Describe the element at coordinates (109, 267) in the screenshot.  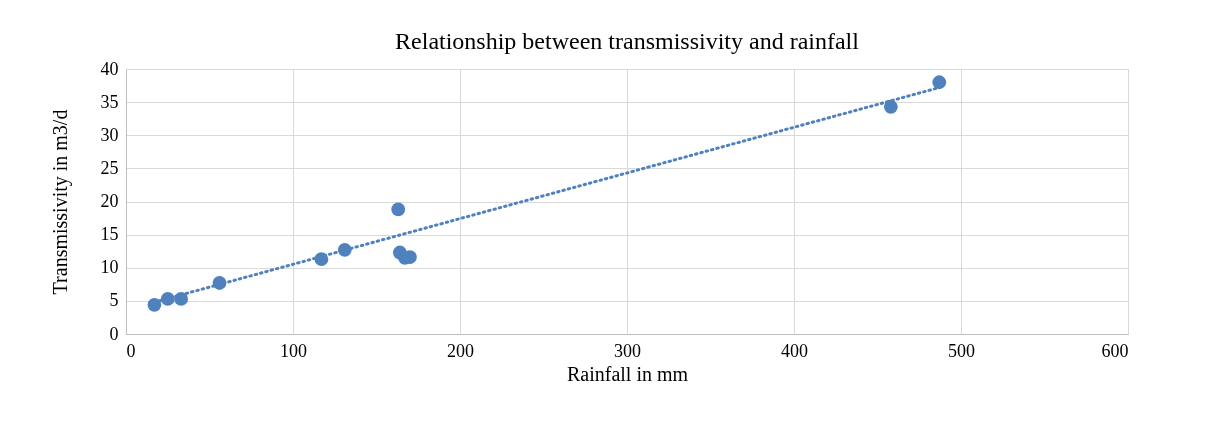
I see `y-tick-label: 10` at that location.